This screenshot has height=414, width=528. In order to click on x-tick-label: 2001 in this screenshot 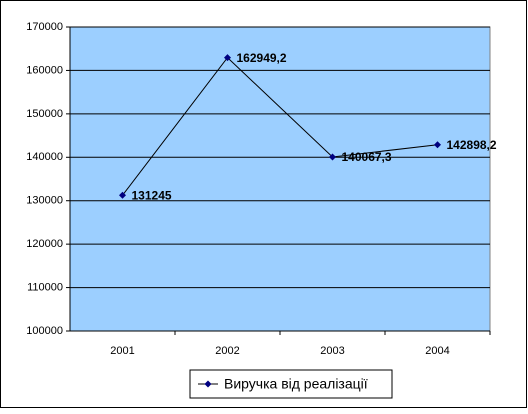, I will do `click(122, 351)`.